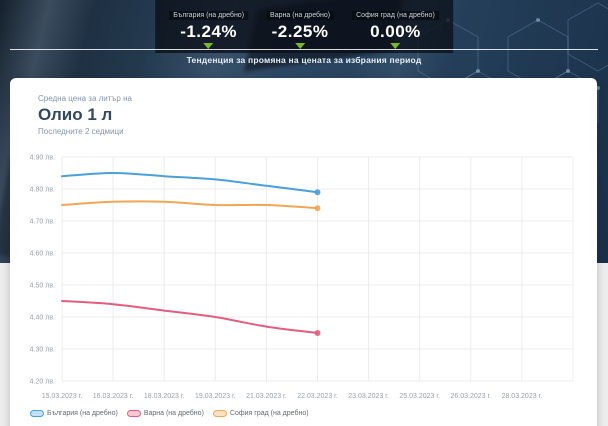  I want to click on stat-sofia: София град (на дребно) 0.00%, so click(395, 27).